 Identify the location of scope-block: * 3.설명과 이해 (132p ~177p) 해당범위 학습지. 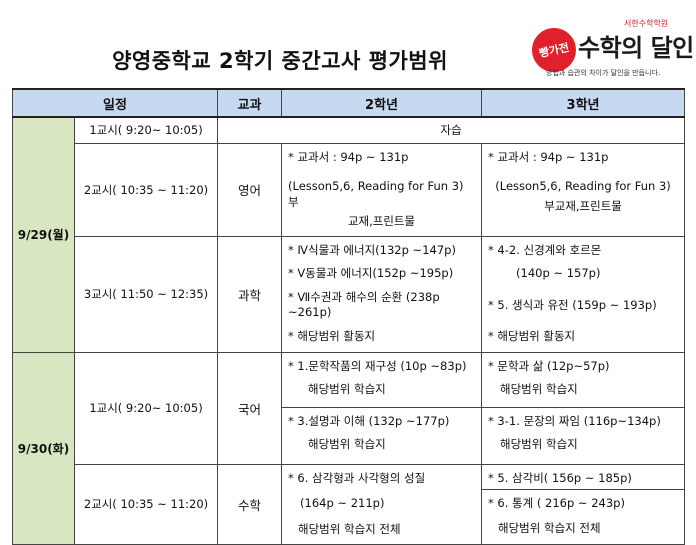
(381, 433).